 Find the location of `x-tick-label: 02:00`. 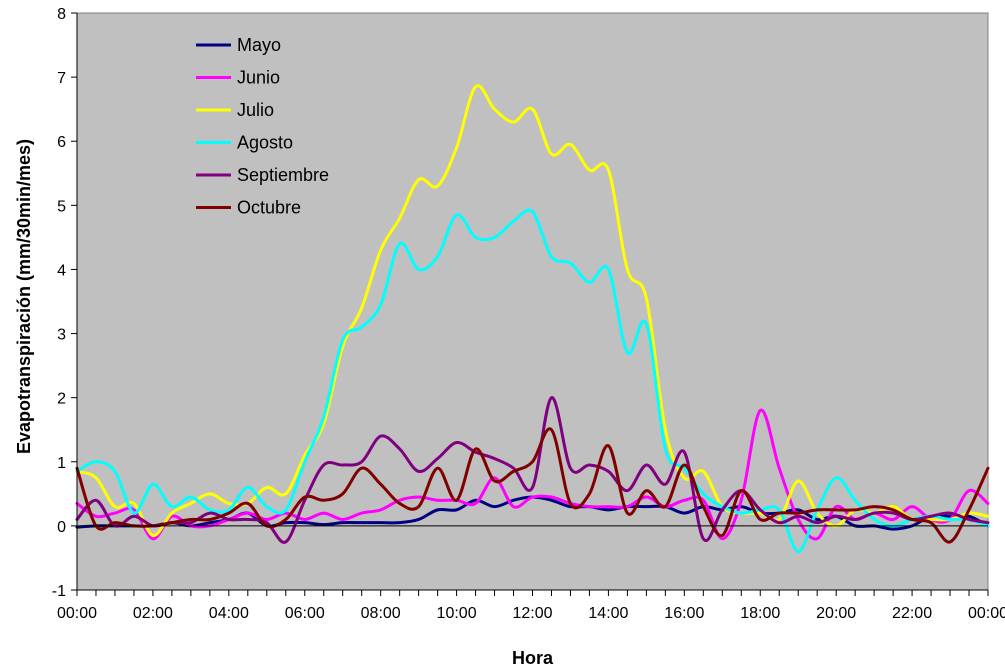

x-tick-label: 02:00 is located at coordinates (153, 613).